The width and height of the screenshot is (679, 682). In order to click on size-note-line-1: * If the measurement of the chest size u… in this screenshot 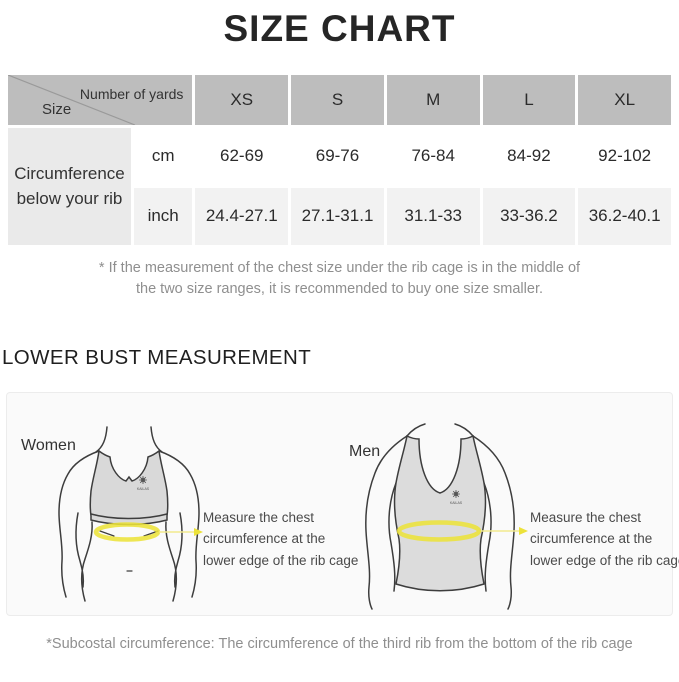, I will do `click(339, 267)`.